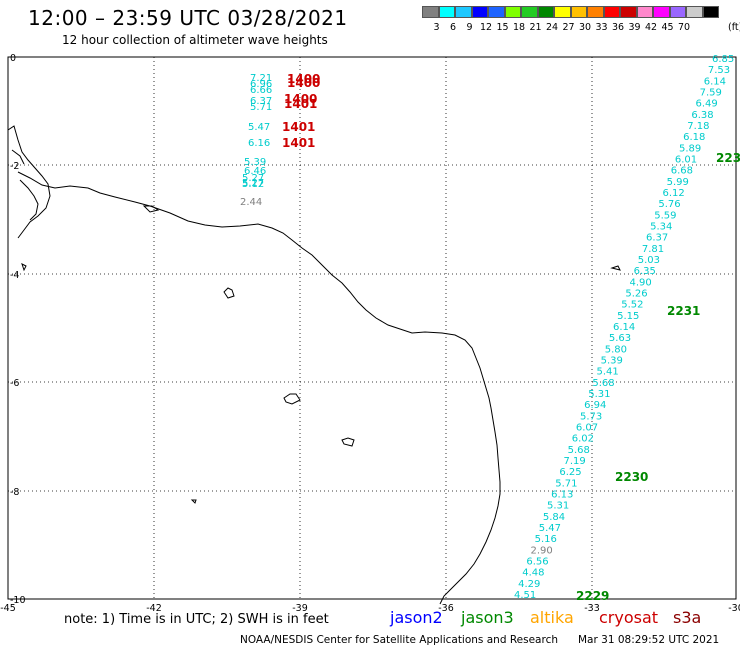 The image size is (740, 650). Describe the element at coordinates (734, 27) in the screenshot. I see `color-scale-unit: (ft)` at that location.